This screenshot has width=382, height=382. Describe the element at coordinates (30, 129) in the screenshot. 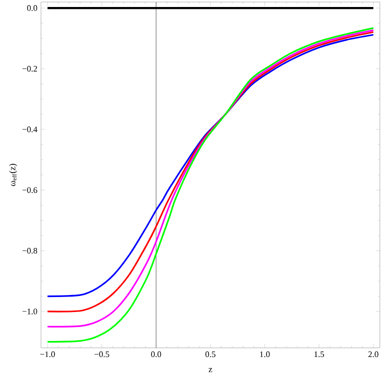

I see `y-tick-label: −0.4` at that location.